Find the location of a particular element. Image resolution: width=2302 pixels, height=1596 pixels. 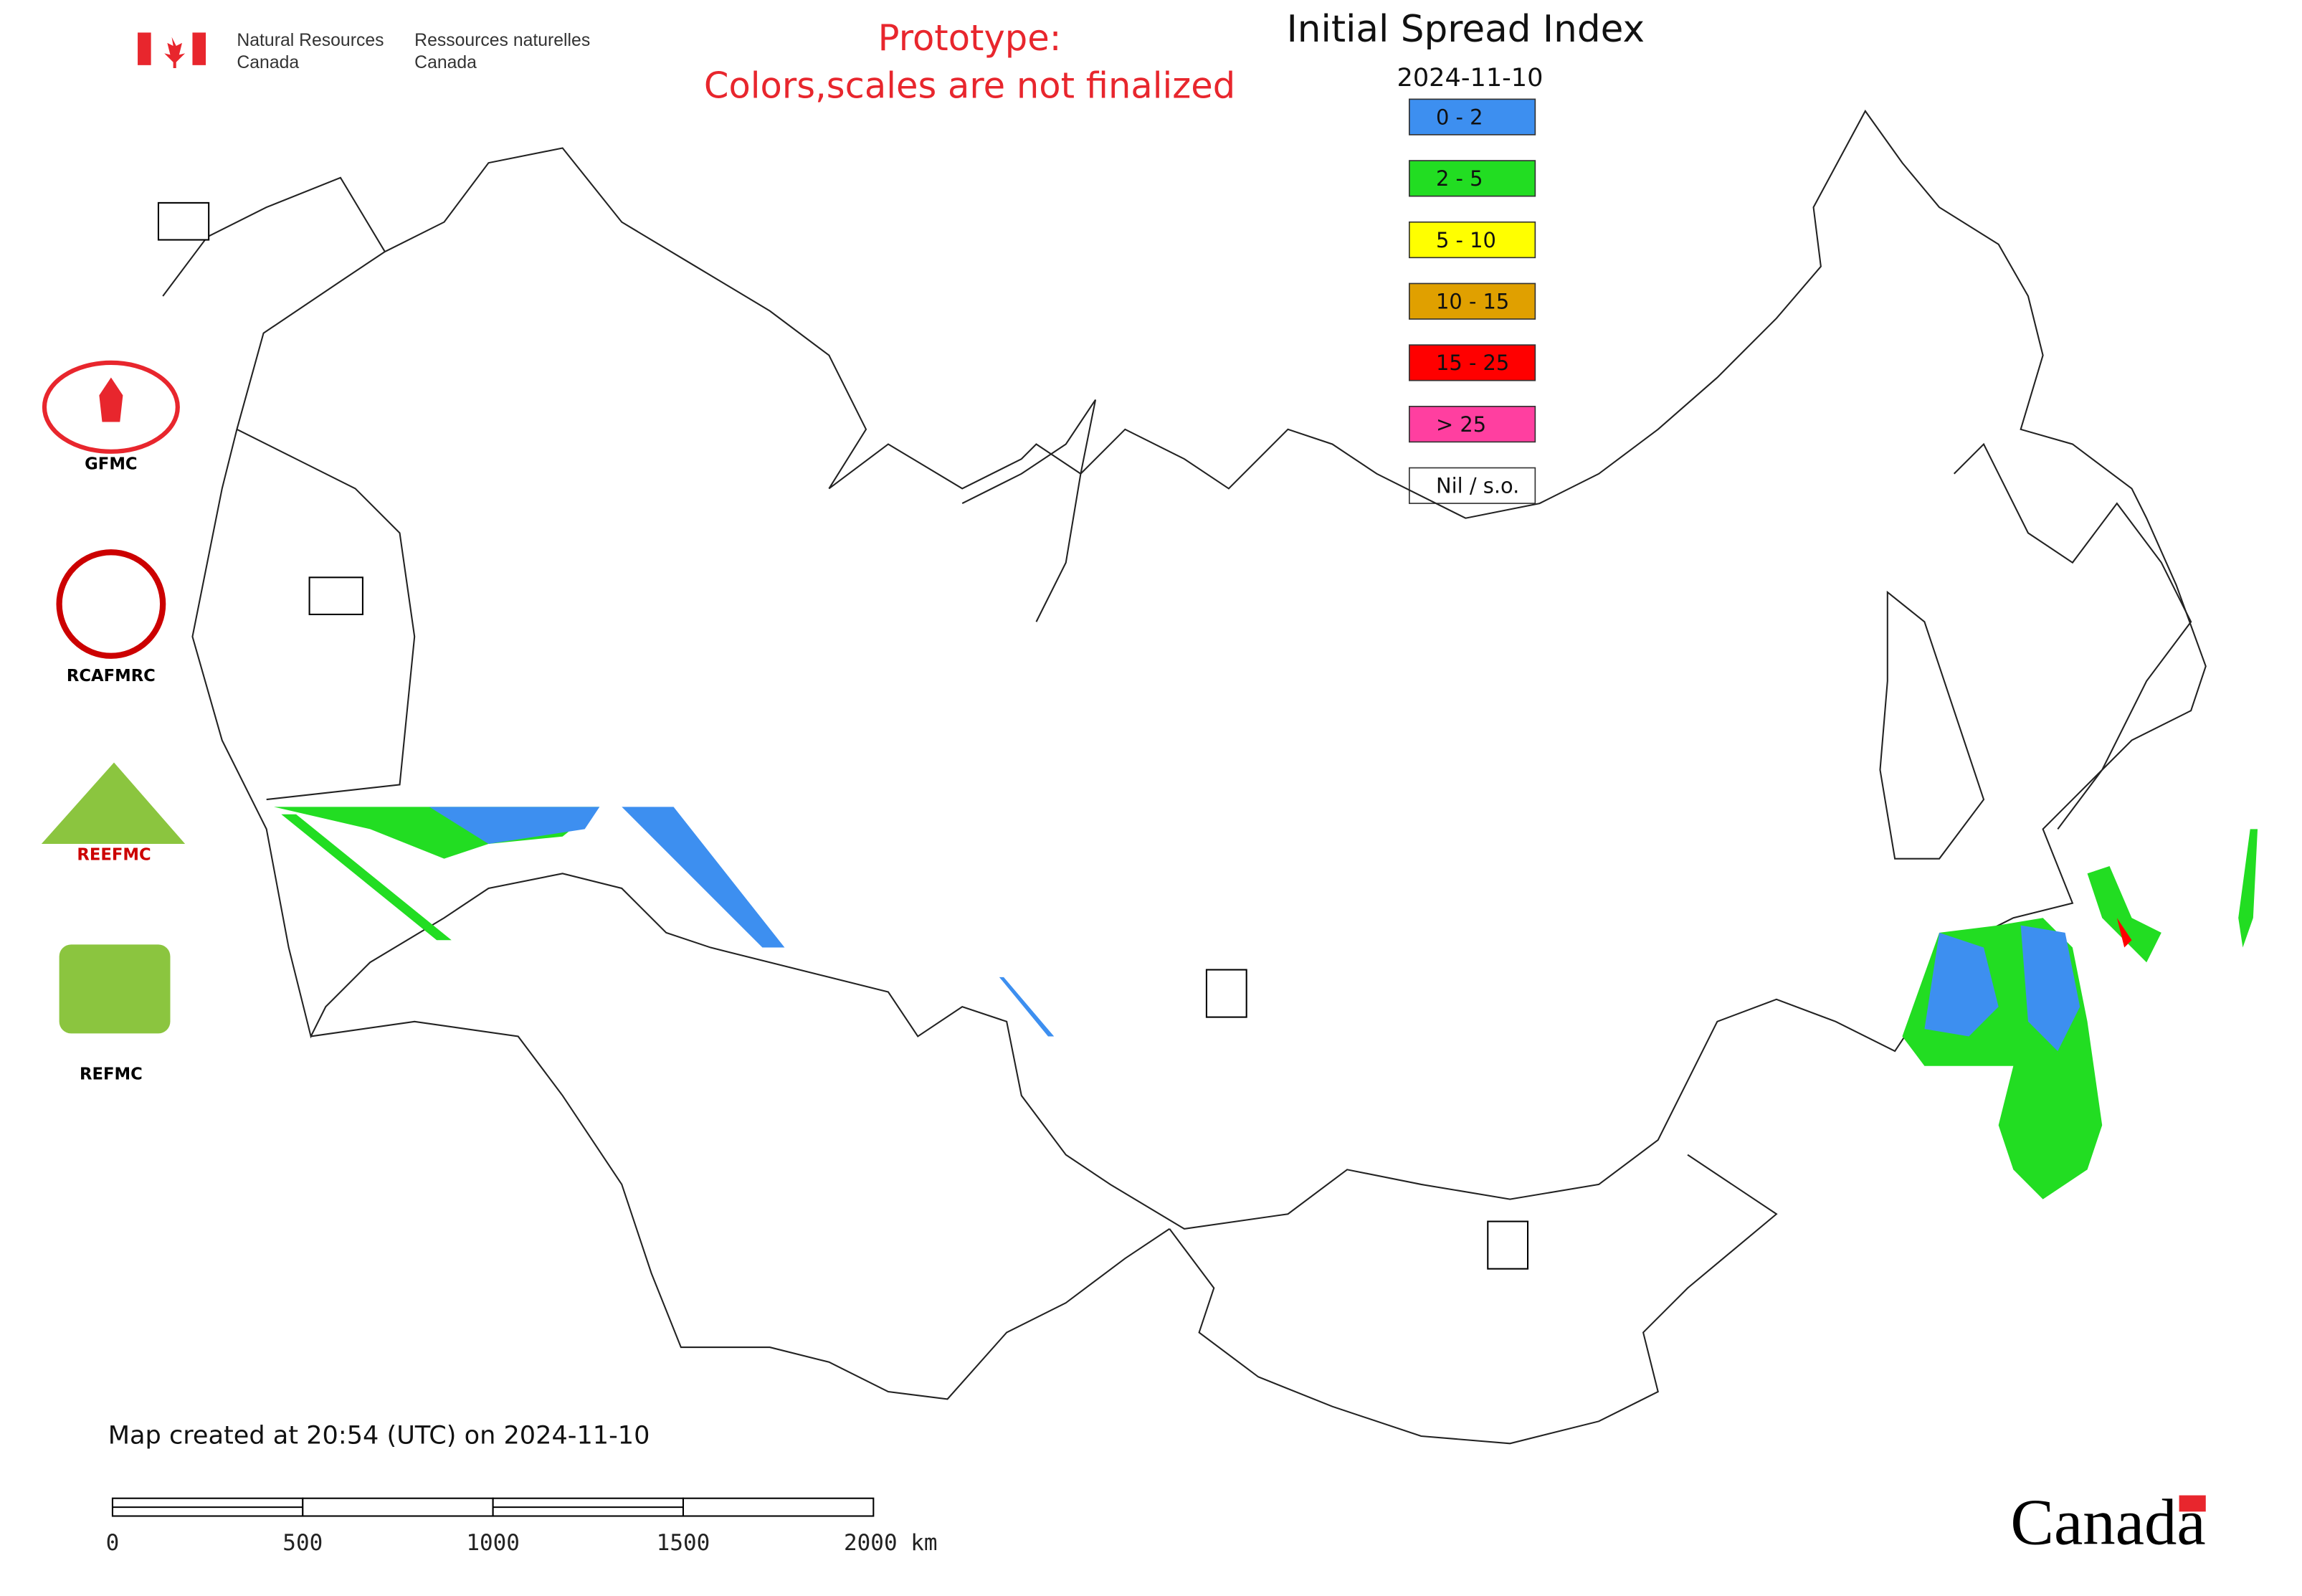

logo-label: GFMC is located at coordinates (111, 464).